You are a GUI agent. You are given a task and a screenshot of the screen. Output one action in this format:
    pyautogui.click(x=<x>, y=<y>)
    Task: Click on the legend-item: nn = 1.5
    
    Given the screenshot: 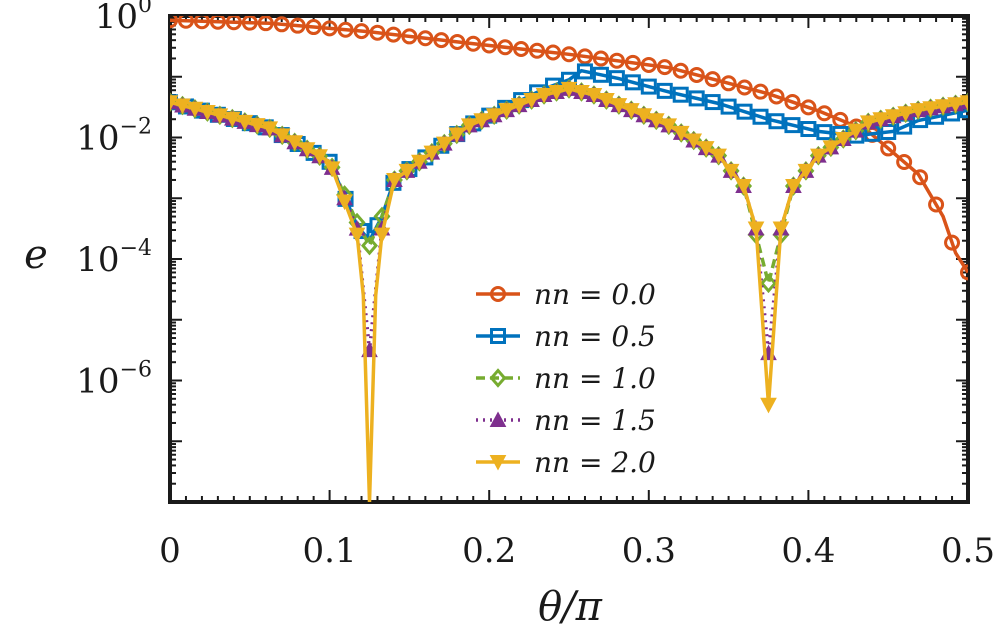 What is the action you would take?
    pyautogui.click(x=566, y=420)
    